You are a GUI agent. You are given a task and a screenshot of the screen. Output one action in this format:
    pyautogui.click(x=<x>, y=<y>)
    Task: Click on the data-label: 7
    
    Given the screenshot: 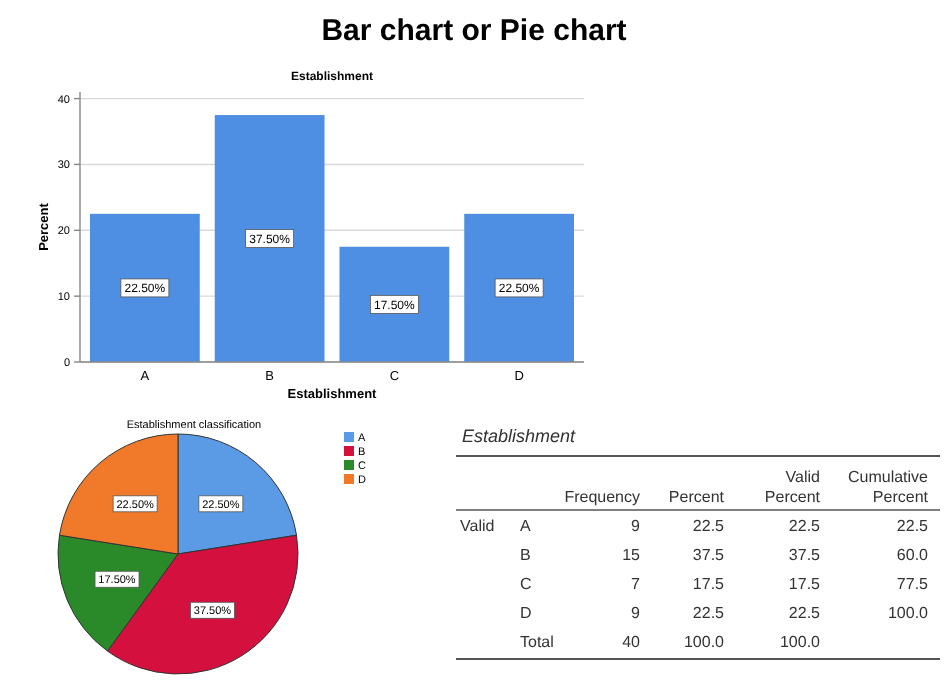 What is the action you would take?
    pyautogui.click(x=636, y=584)
    